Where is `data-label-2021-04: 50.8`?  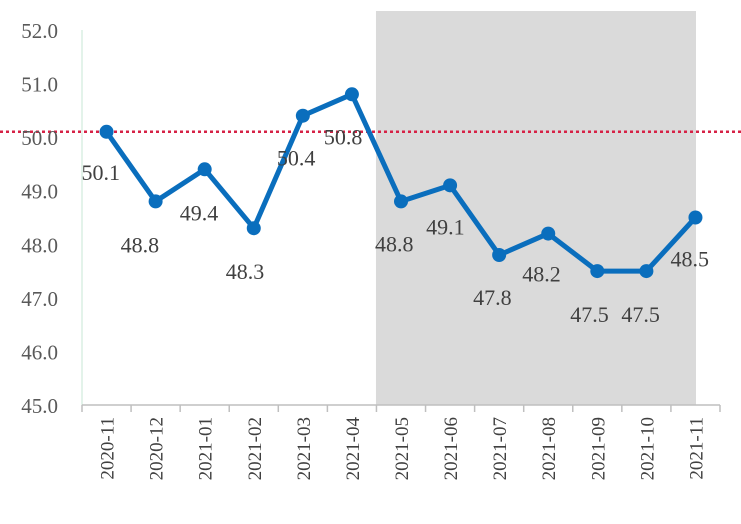
data-label-2021-04: 50.8 is located at coordinates (343, 136).